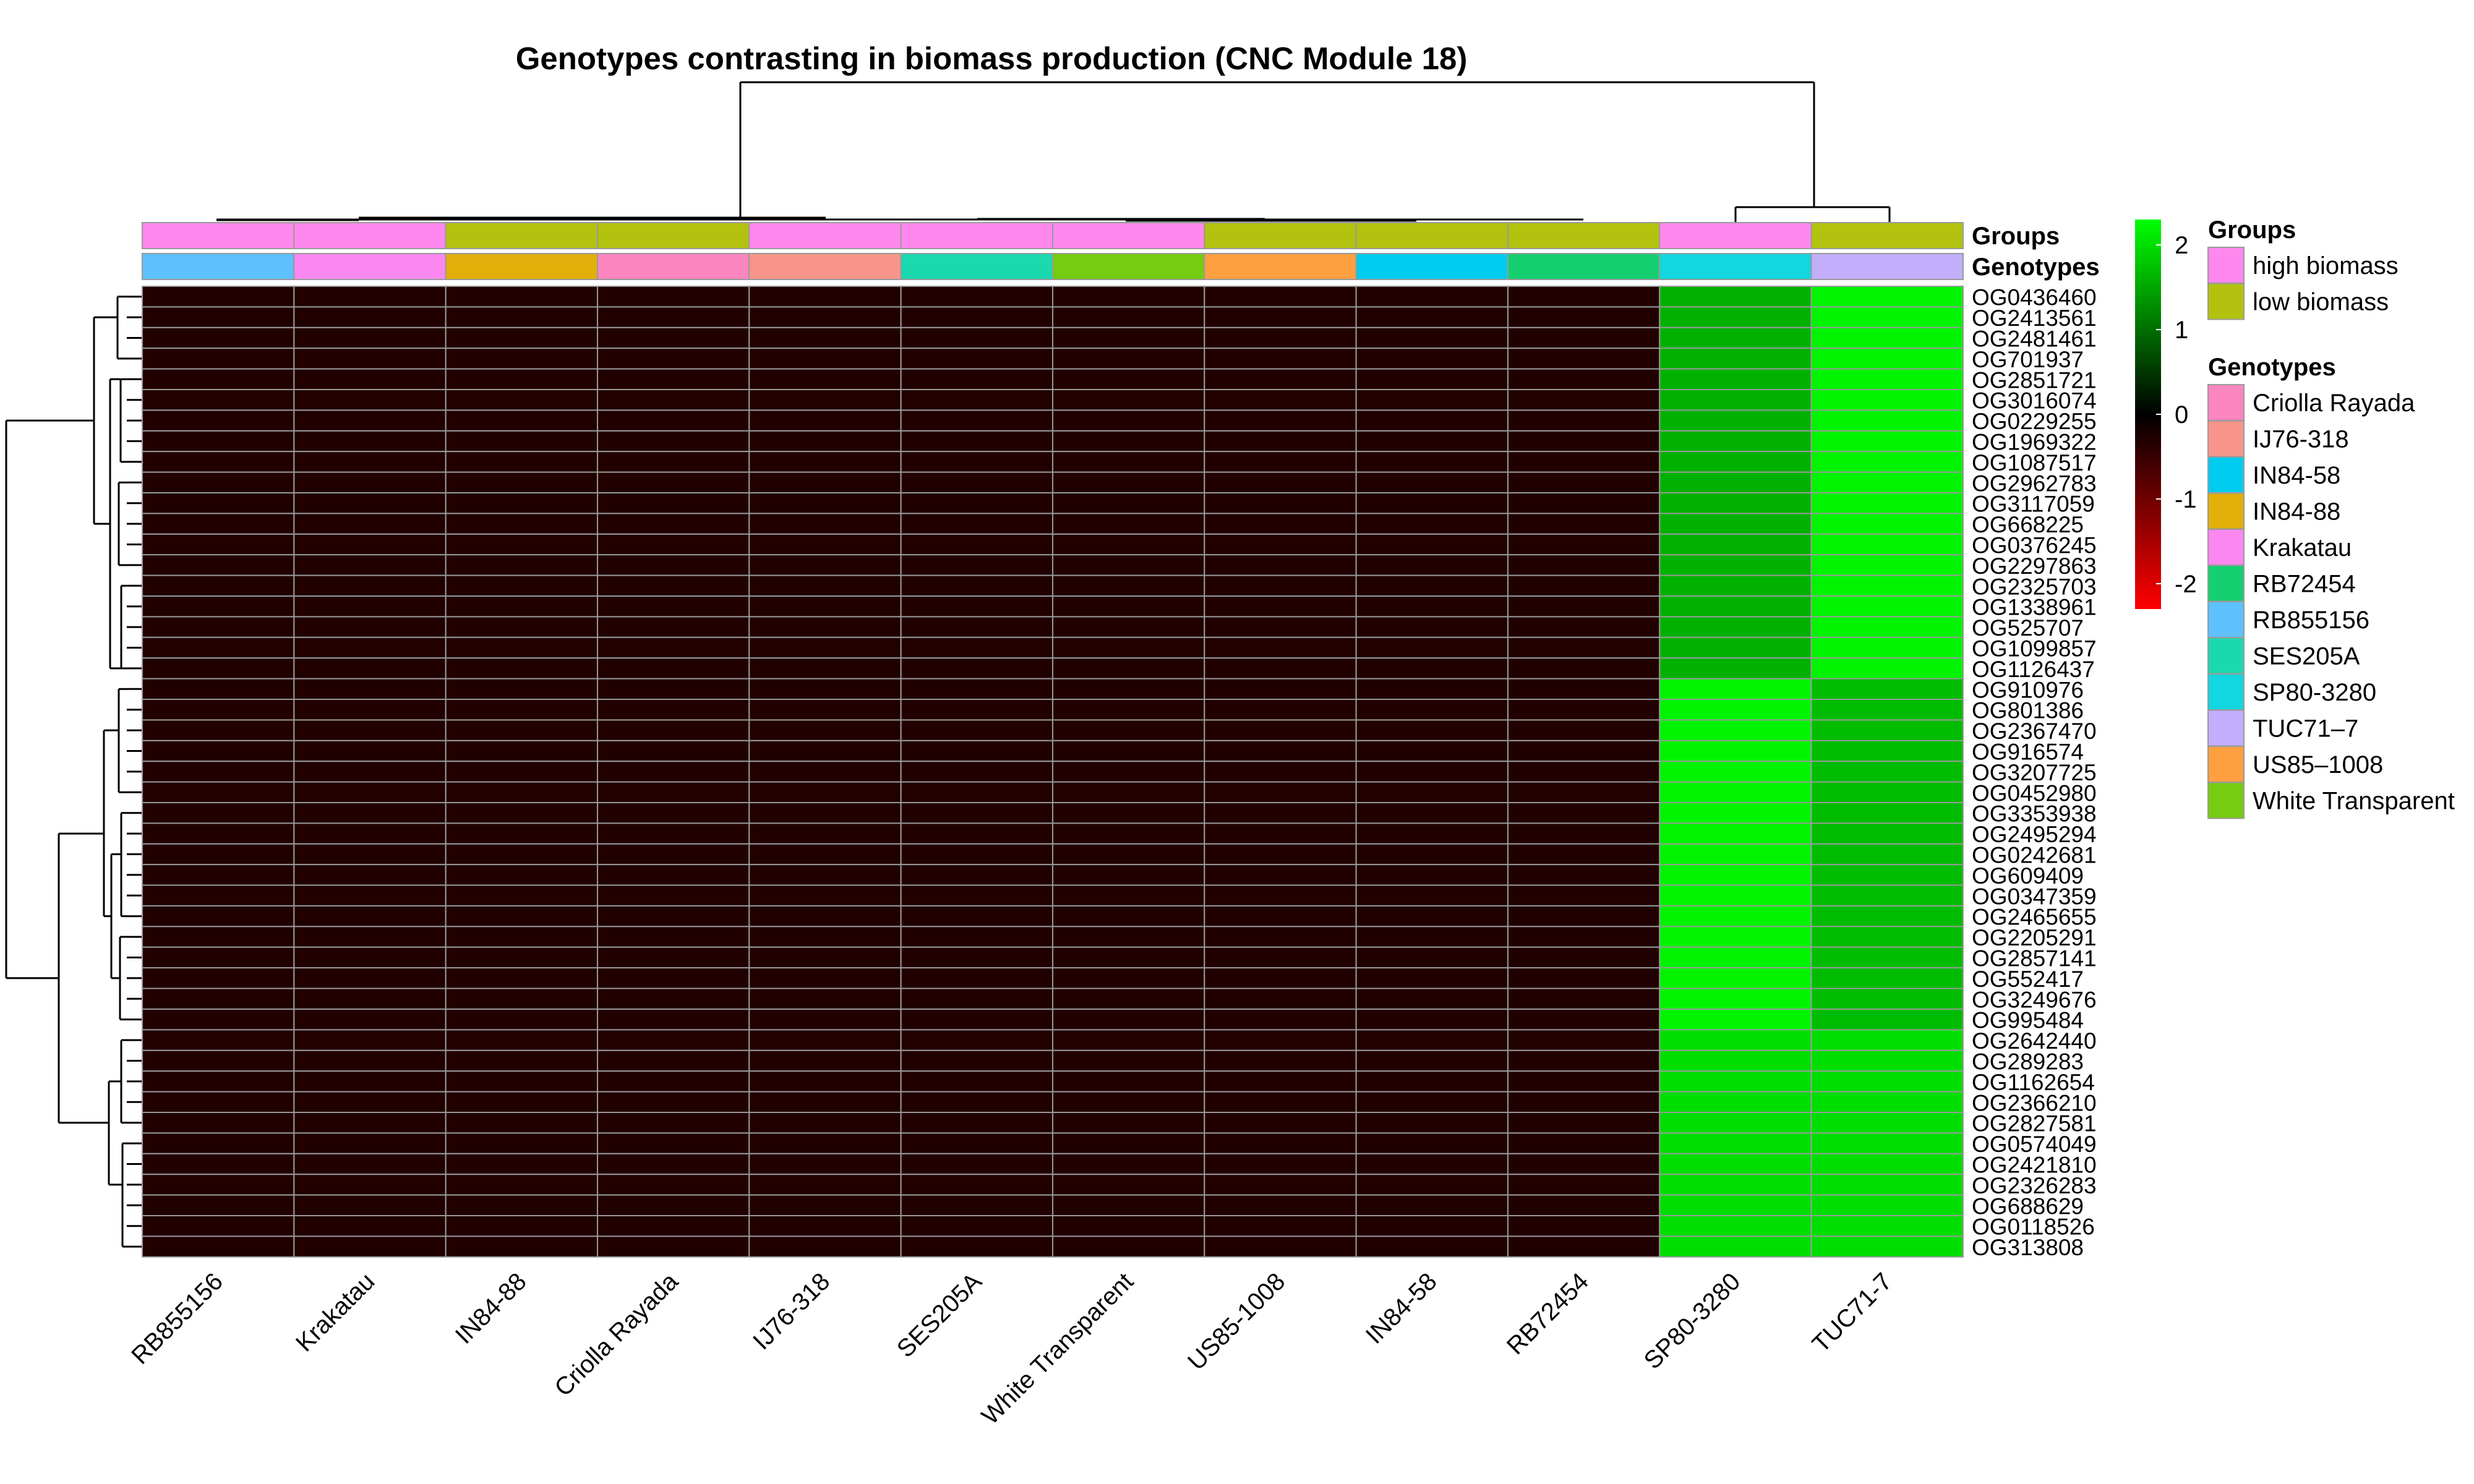 Image resolution: width=2474 pixels, height=1484 pixels. What do you see at coordinates (2035, 834) in the screenshot?
I see `row-label: OG2495294` at bounding box center [2035, 834].